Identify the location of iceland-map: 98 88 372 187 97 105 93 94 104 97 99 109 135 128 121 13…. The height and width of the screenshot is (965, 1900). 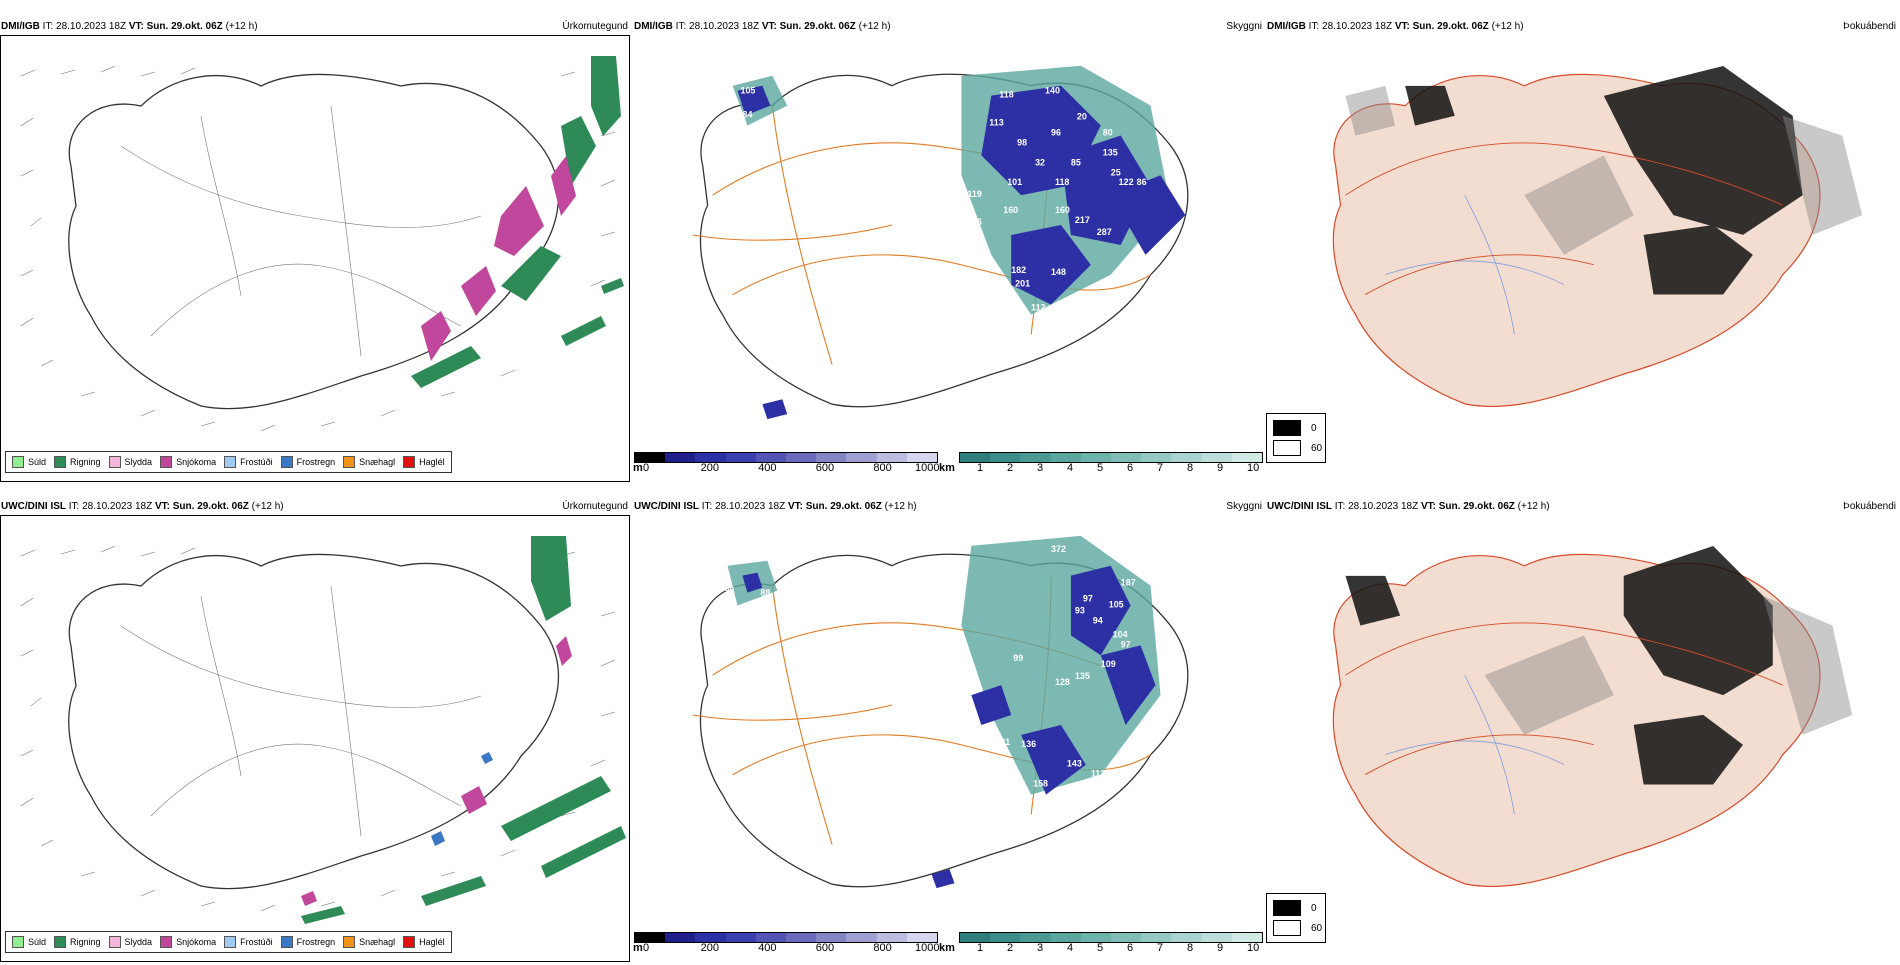
(948, 715).